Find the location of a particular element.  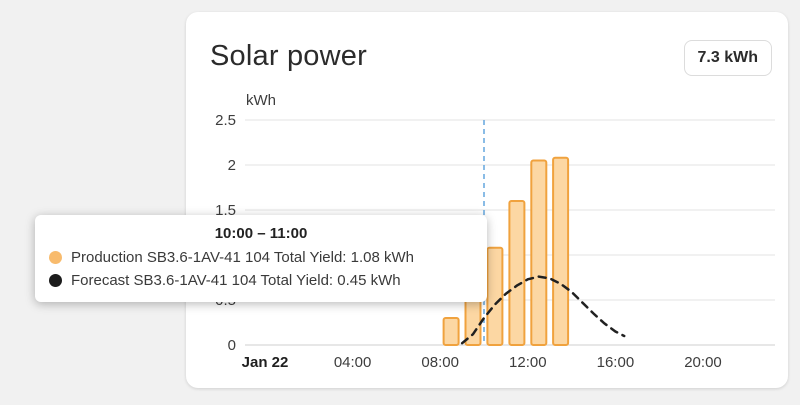

forecast-line is located at coordinates (543, 310).